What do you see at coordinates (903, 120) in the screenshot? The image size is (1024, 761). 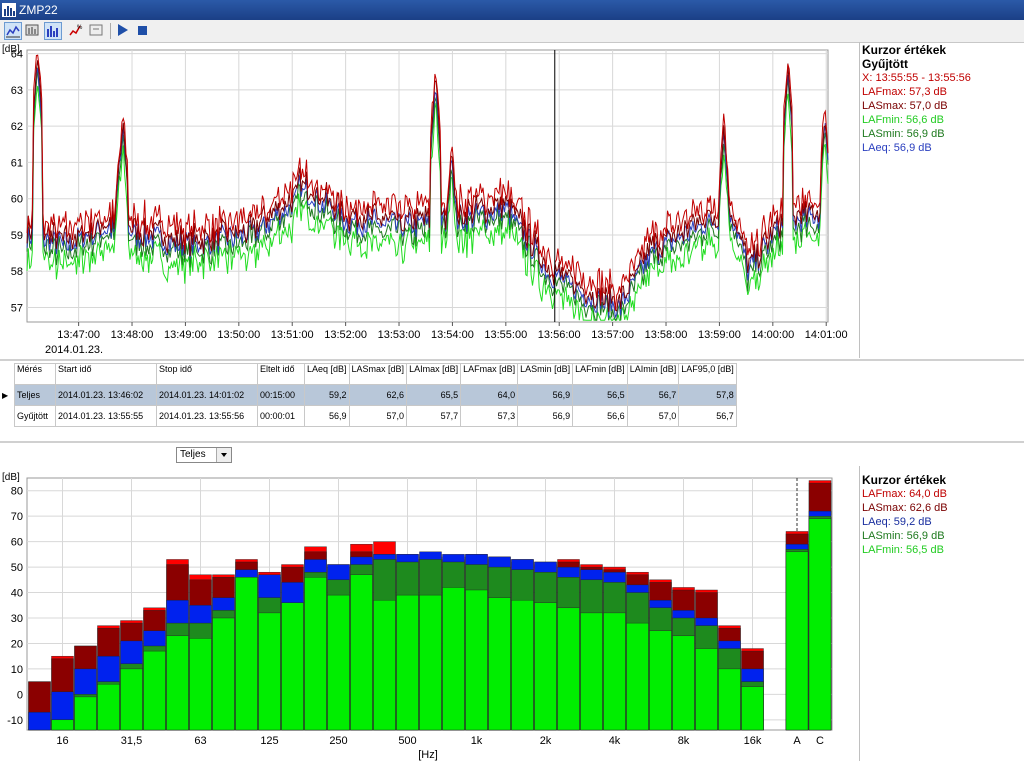 I see `time-cursor-lafmin: LAFmin: 56,6 dB` at bounding box center [903, 120].